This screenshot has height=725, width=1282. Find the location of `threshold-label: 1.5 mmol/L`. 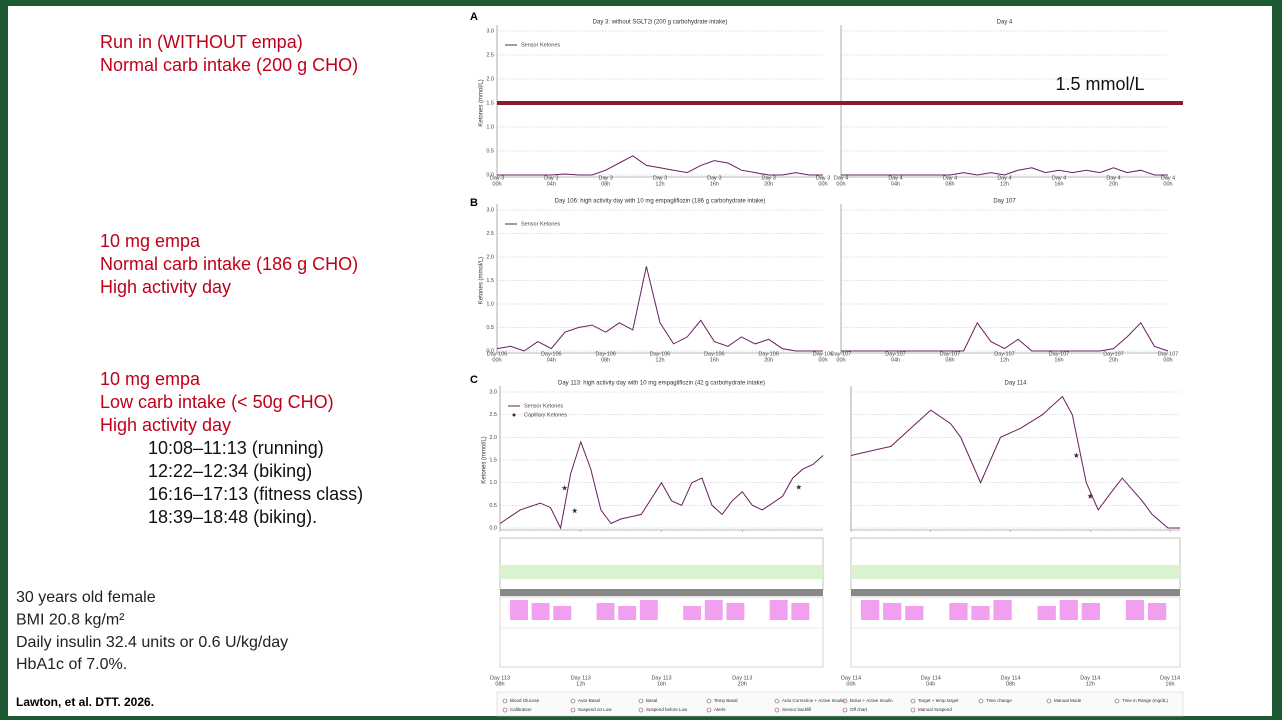

threshold-label: 1.5 mmol/L is located at coordinates (1099, 84).